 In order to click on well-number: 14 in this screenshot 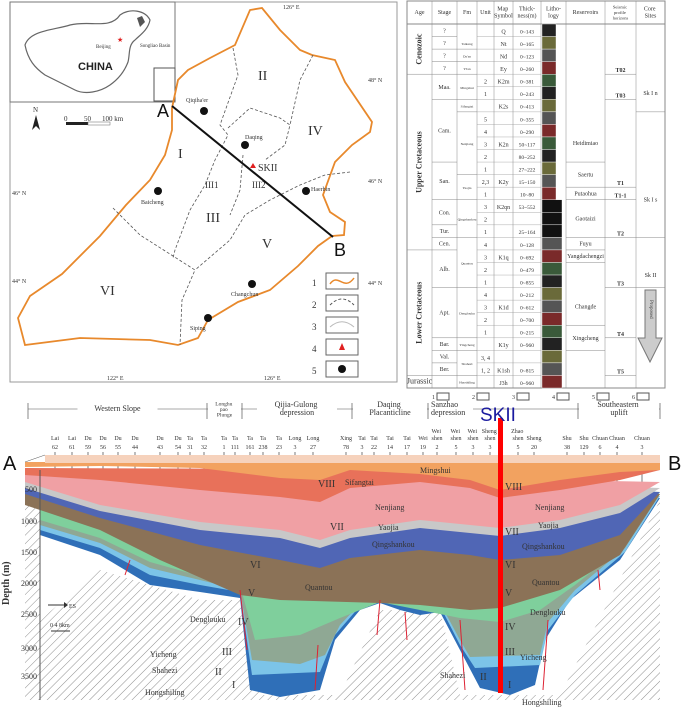, I will do `click(390, 448)`.